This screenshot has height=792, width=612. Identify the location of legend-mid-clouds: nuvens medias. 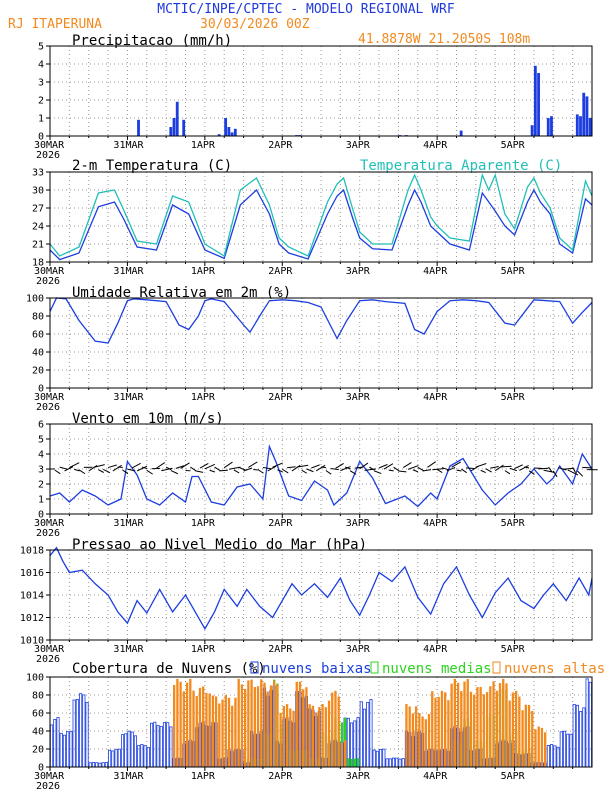
(437, 669).